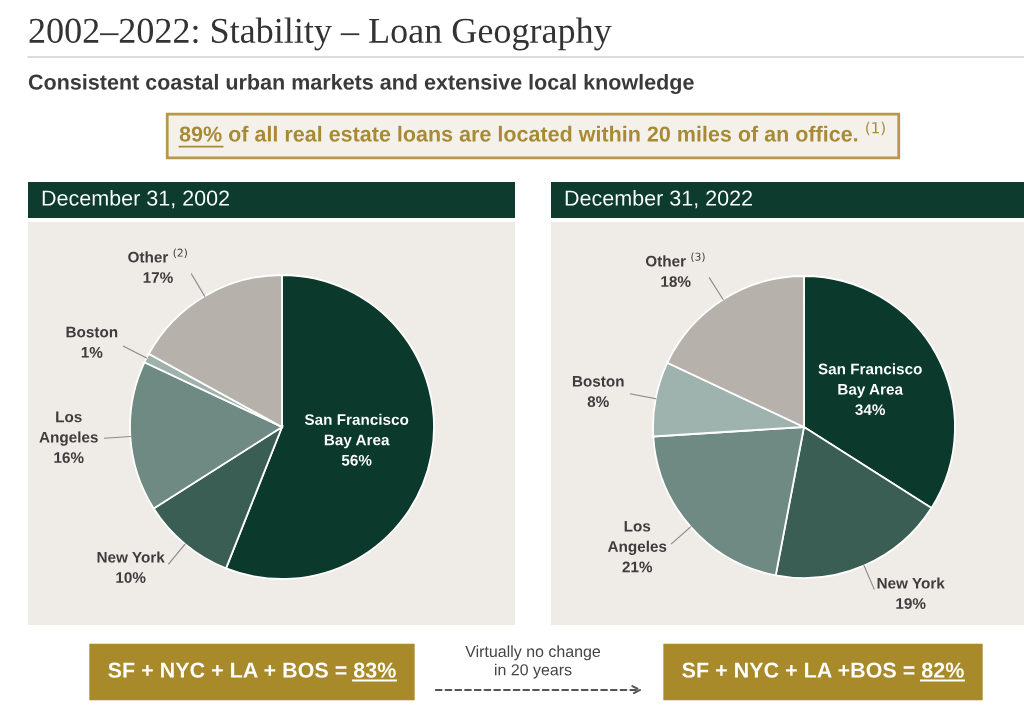 The image size is (1024, 720). Describe the element at coordinates (157, 255) in the screenshot. I see `slice-label: Other $^{(2)}$` at that location.